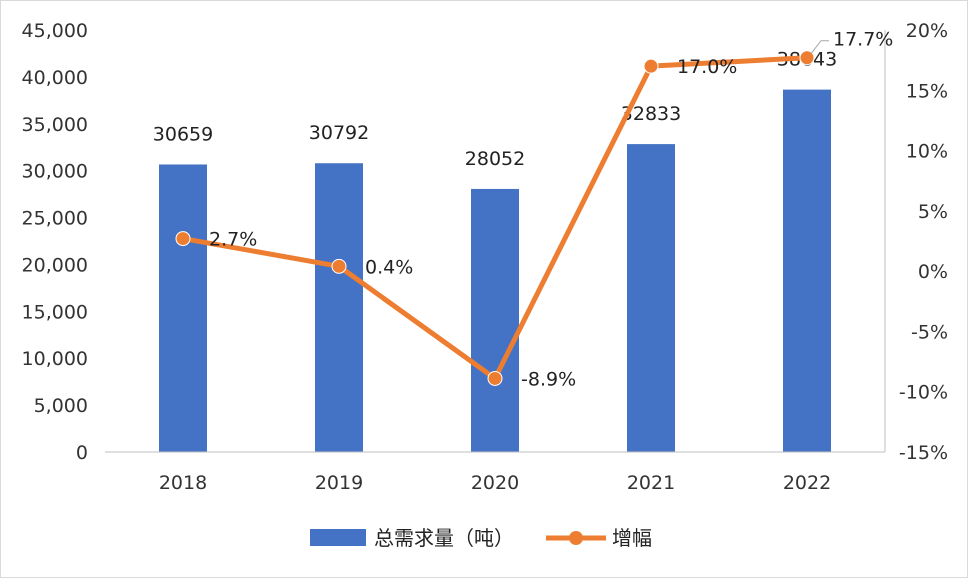  I want to click on bar-label-2019: 30792, so click(339, 133).